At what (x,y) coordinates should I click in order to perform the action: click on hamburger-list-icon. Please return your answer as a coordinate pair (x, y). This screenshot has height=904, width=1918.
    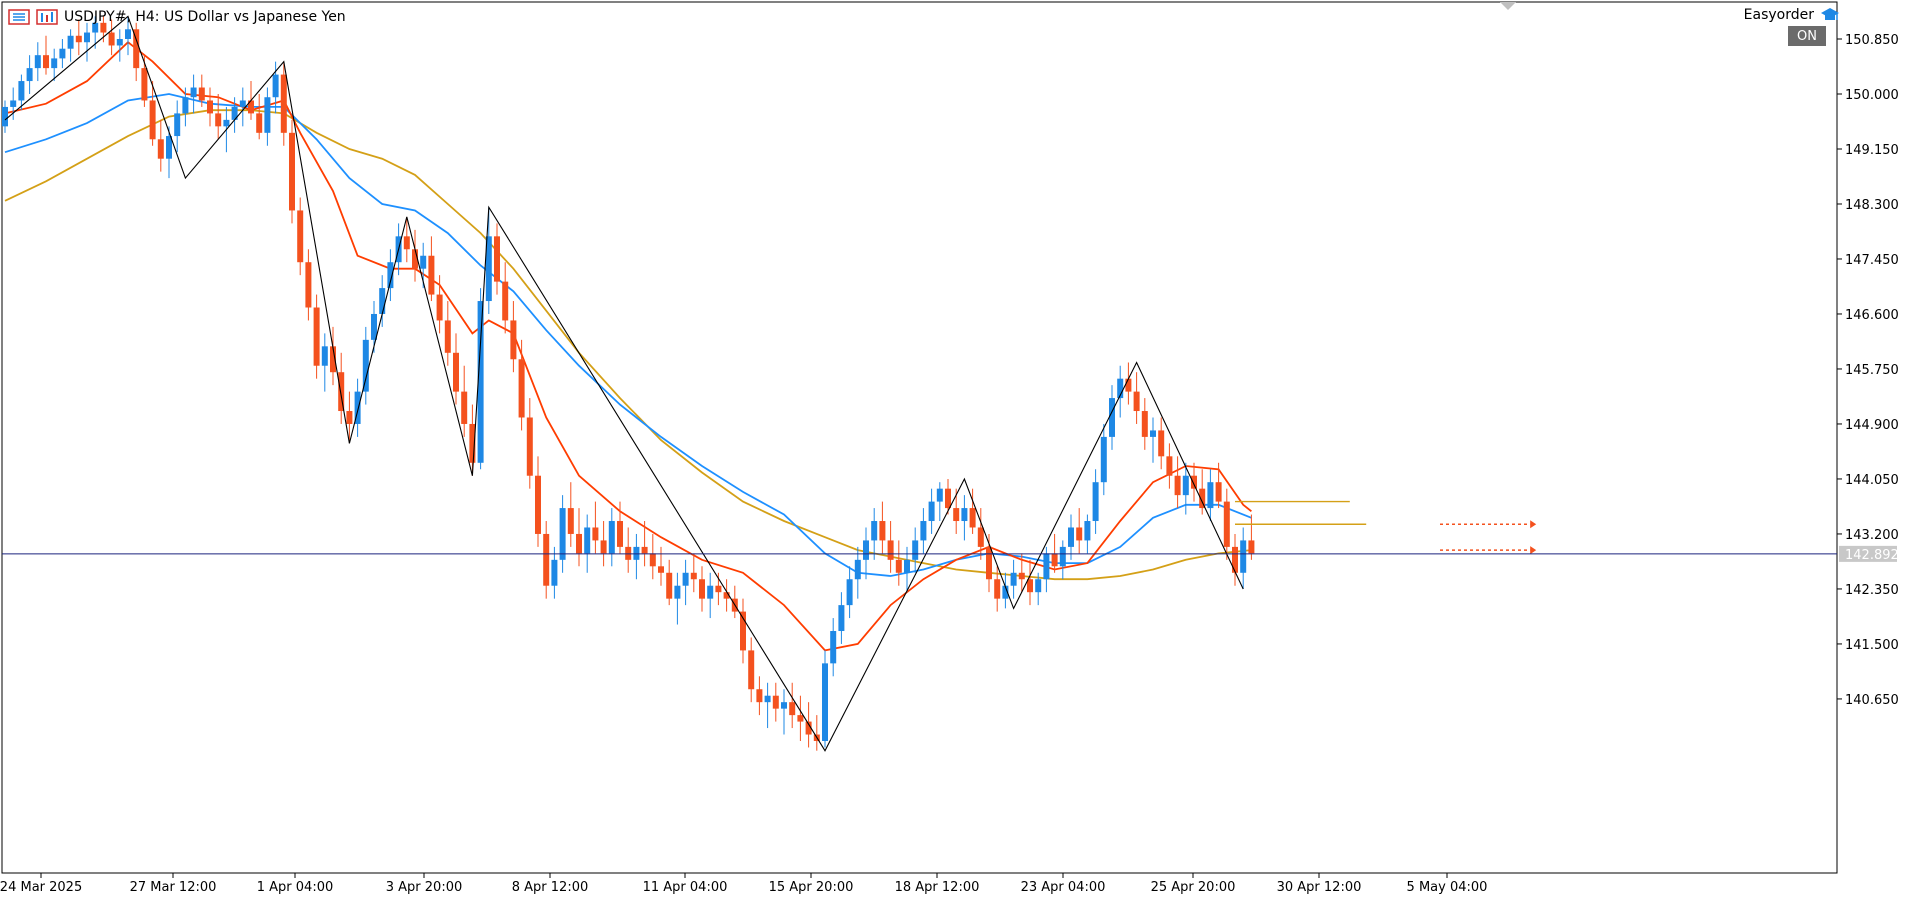
    Looking at the image, I should click on (19, 17).